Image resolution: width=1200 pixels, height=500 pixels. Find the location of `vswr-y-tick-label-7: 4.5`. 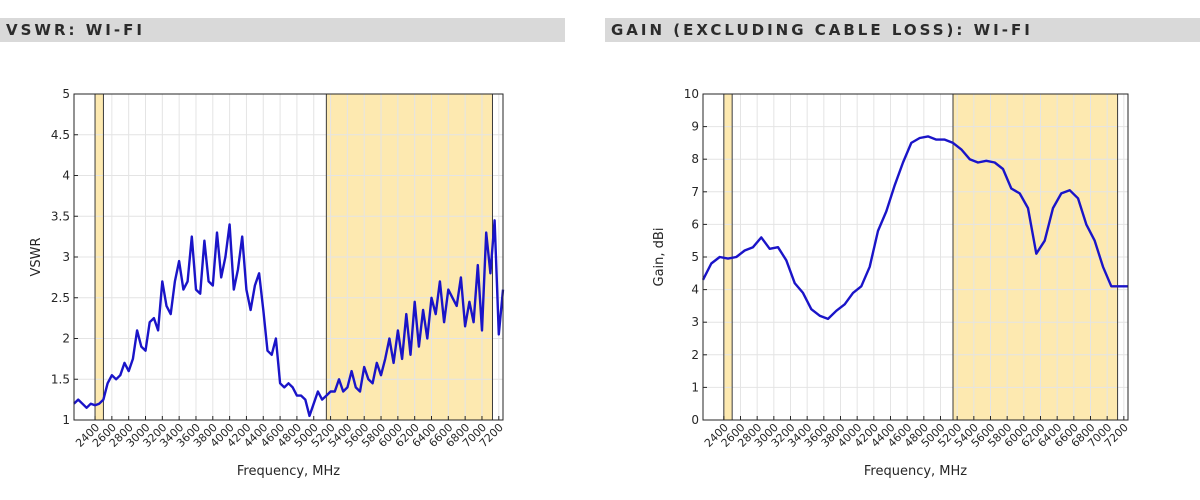

vswr-y-tick-label-7: 4.5 is located at coordinates (60, 135).